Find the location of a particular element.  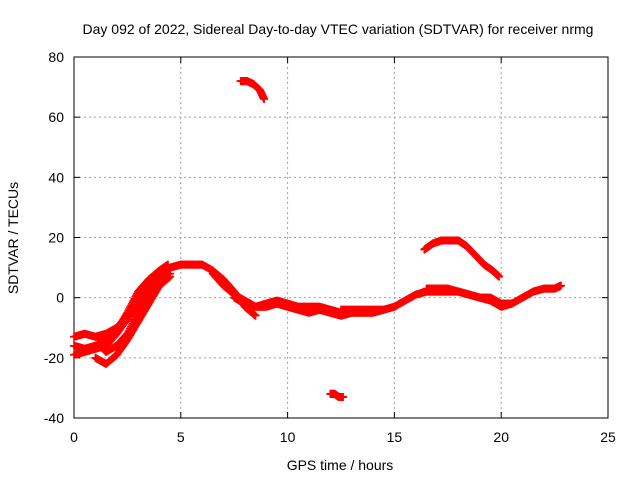

y-axis-label: SDTVAR / TECUs is located at coordinates (13, 238).